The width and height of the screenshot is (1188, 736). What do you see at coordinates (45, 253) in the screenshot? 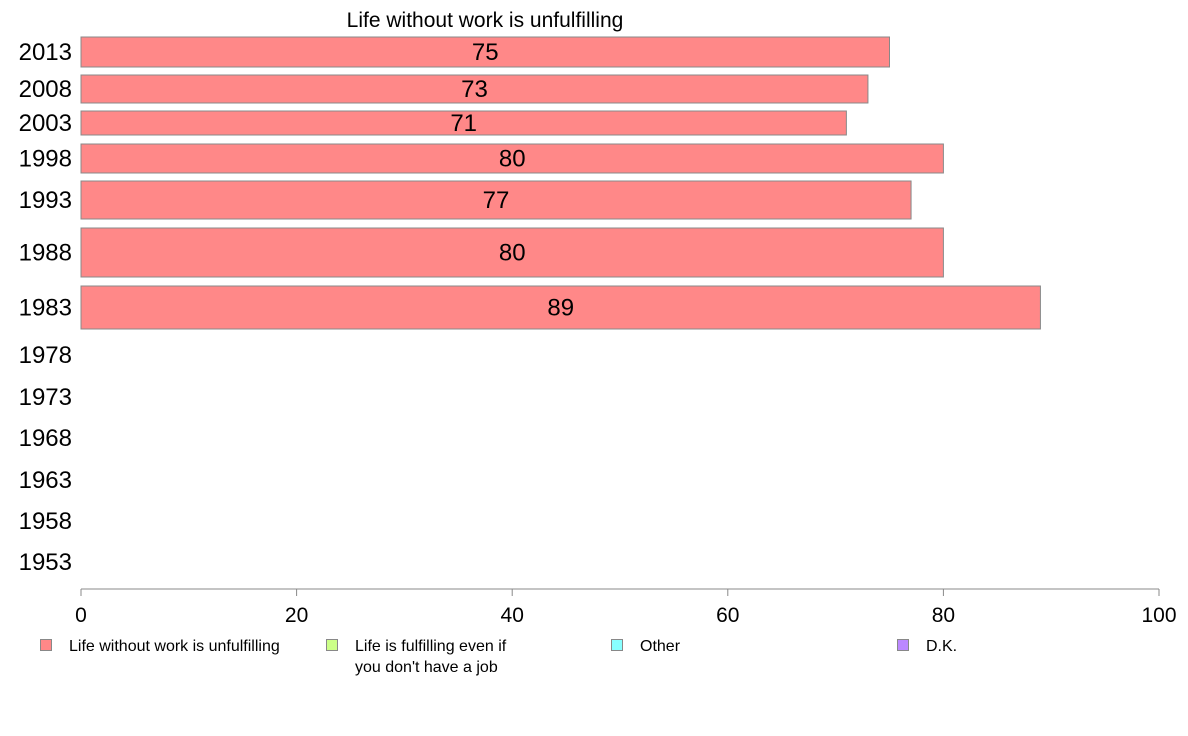
I see `y-tick-label: 1988` at bounding box center [45, 253].